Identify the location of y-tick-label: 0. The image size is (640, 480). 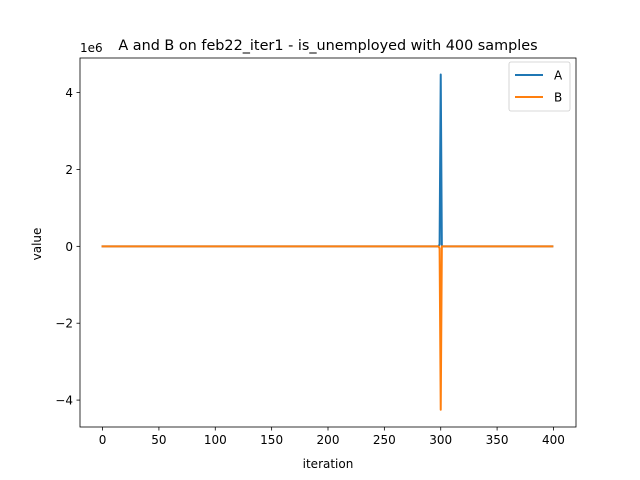
(69, 247).